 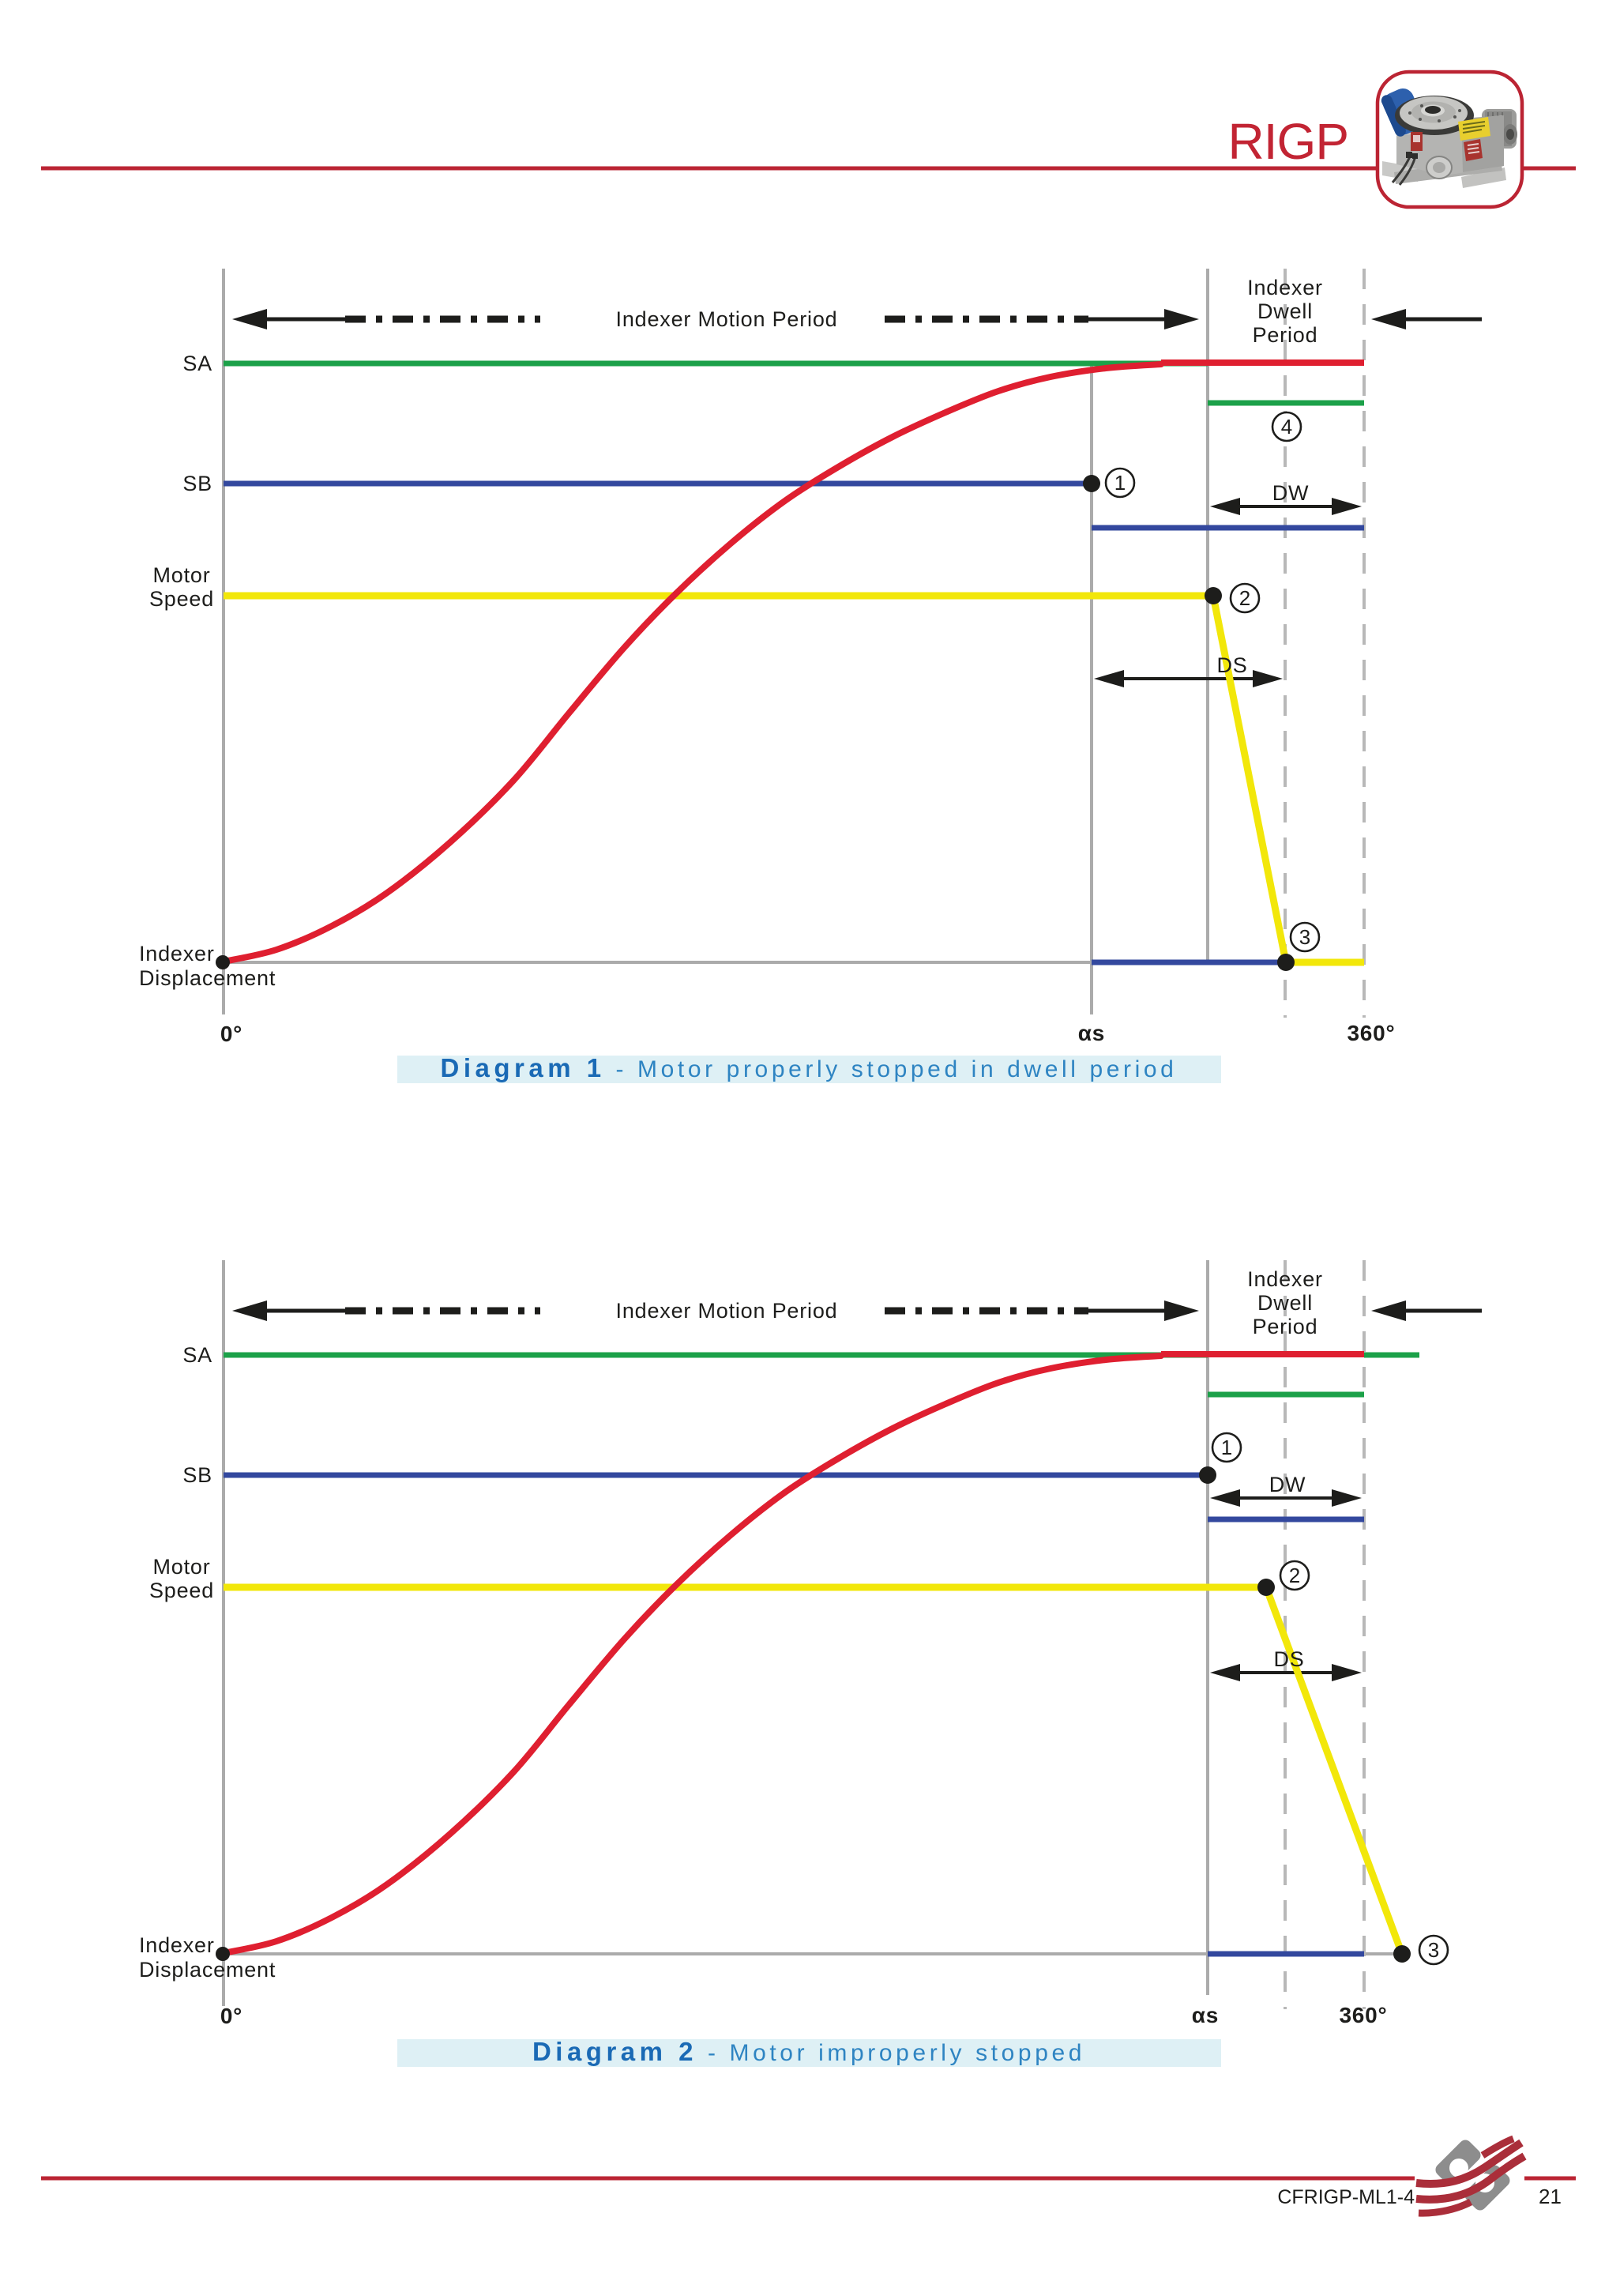 I want to click on svg-text:Diagram 2 - Motor improperly s: Diagram 2 - Motor improperly stopped, so click(x=808, y=2052).